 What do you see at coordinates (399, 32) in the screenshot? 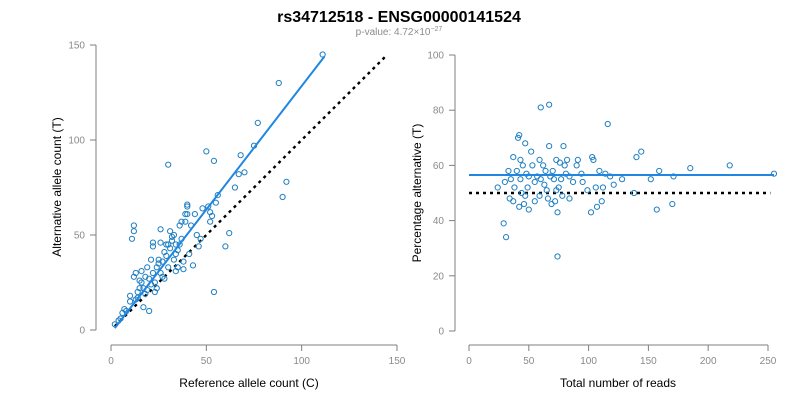
I see `p-value-subtitle: p-value: 4.72×10−27` at bounding box center [399, 32].